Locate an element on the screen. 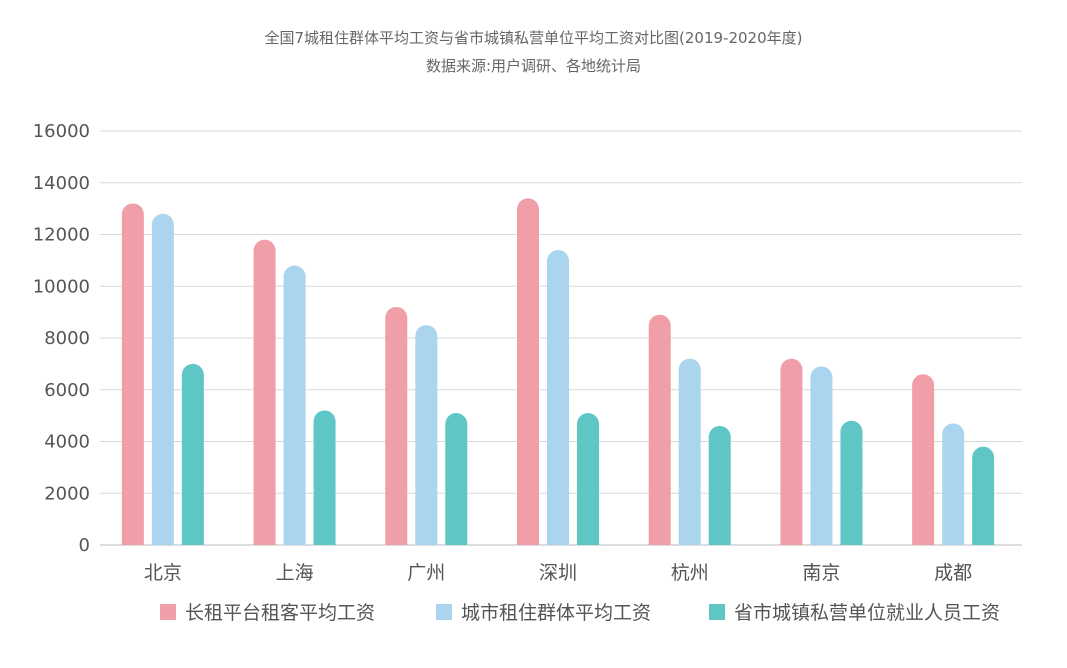 Image resolution: width=1067 pixels, height=668 pixels. y-tick-label: 4000 is located at coordinates (67, 442).